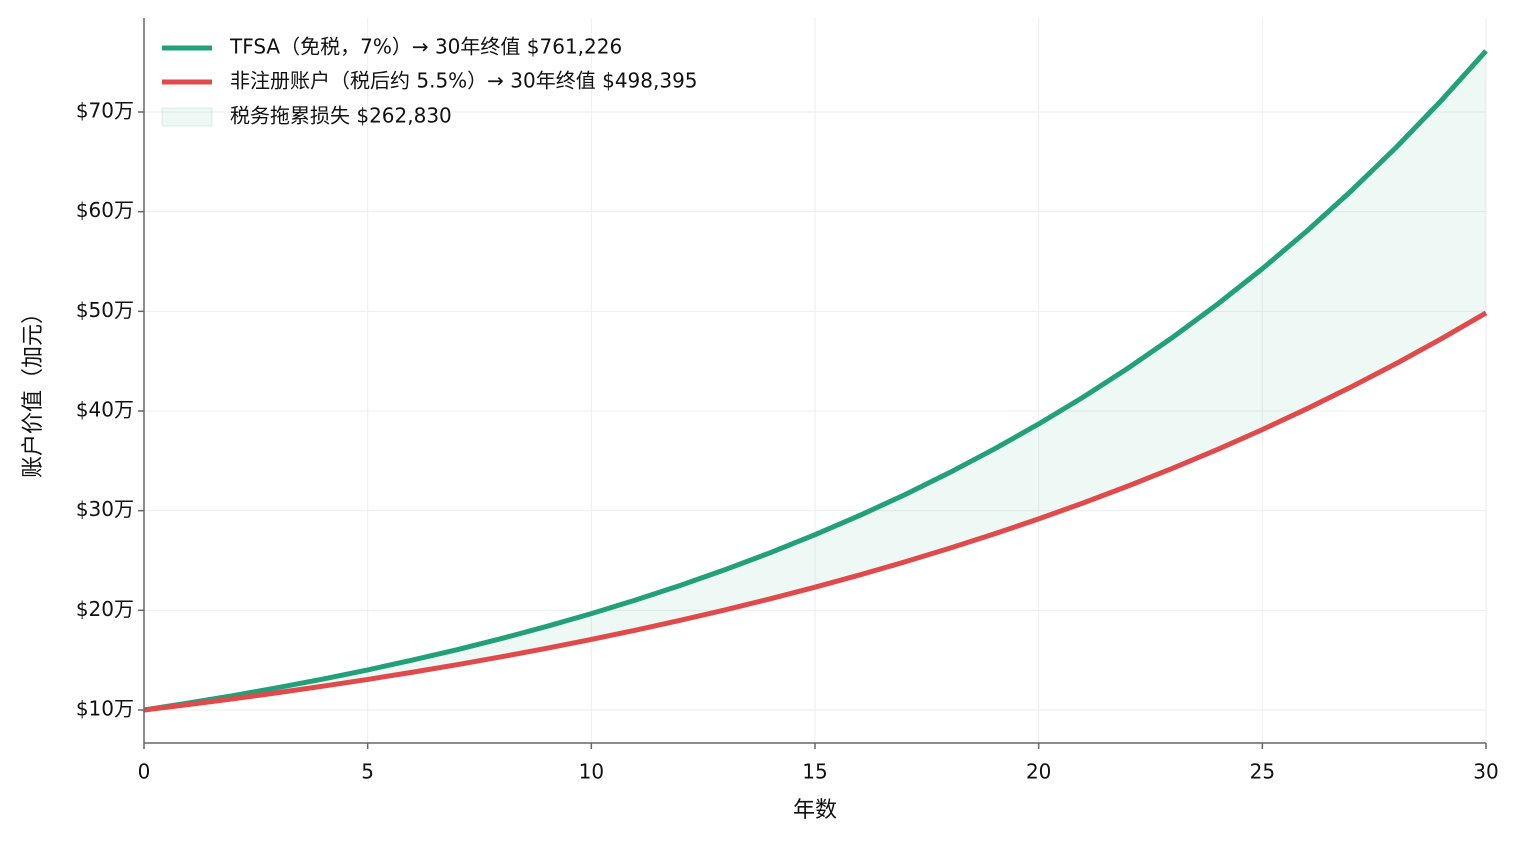  Describe the element at coordinates (105, 409) in the screenshot. I see `y-tick-label: $40万` at that location.